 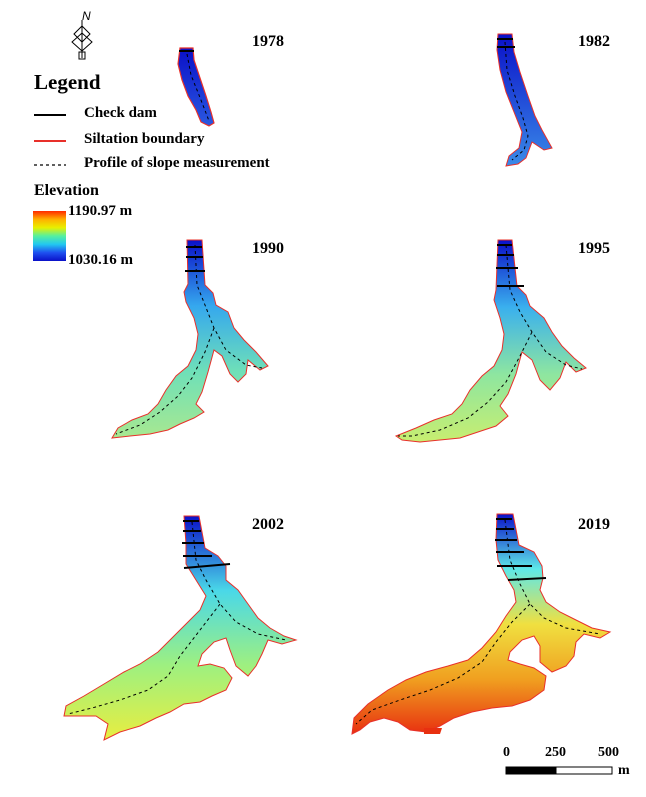 What do you see at coordinates (144, 659) in the screenshot?
I see `slope-profile-2002-branch` at bounding box center [144, 659].